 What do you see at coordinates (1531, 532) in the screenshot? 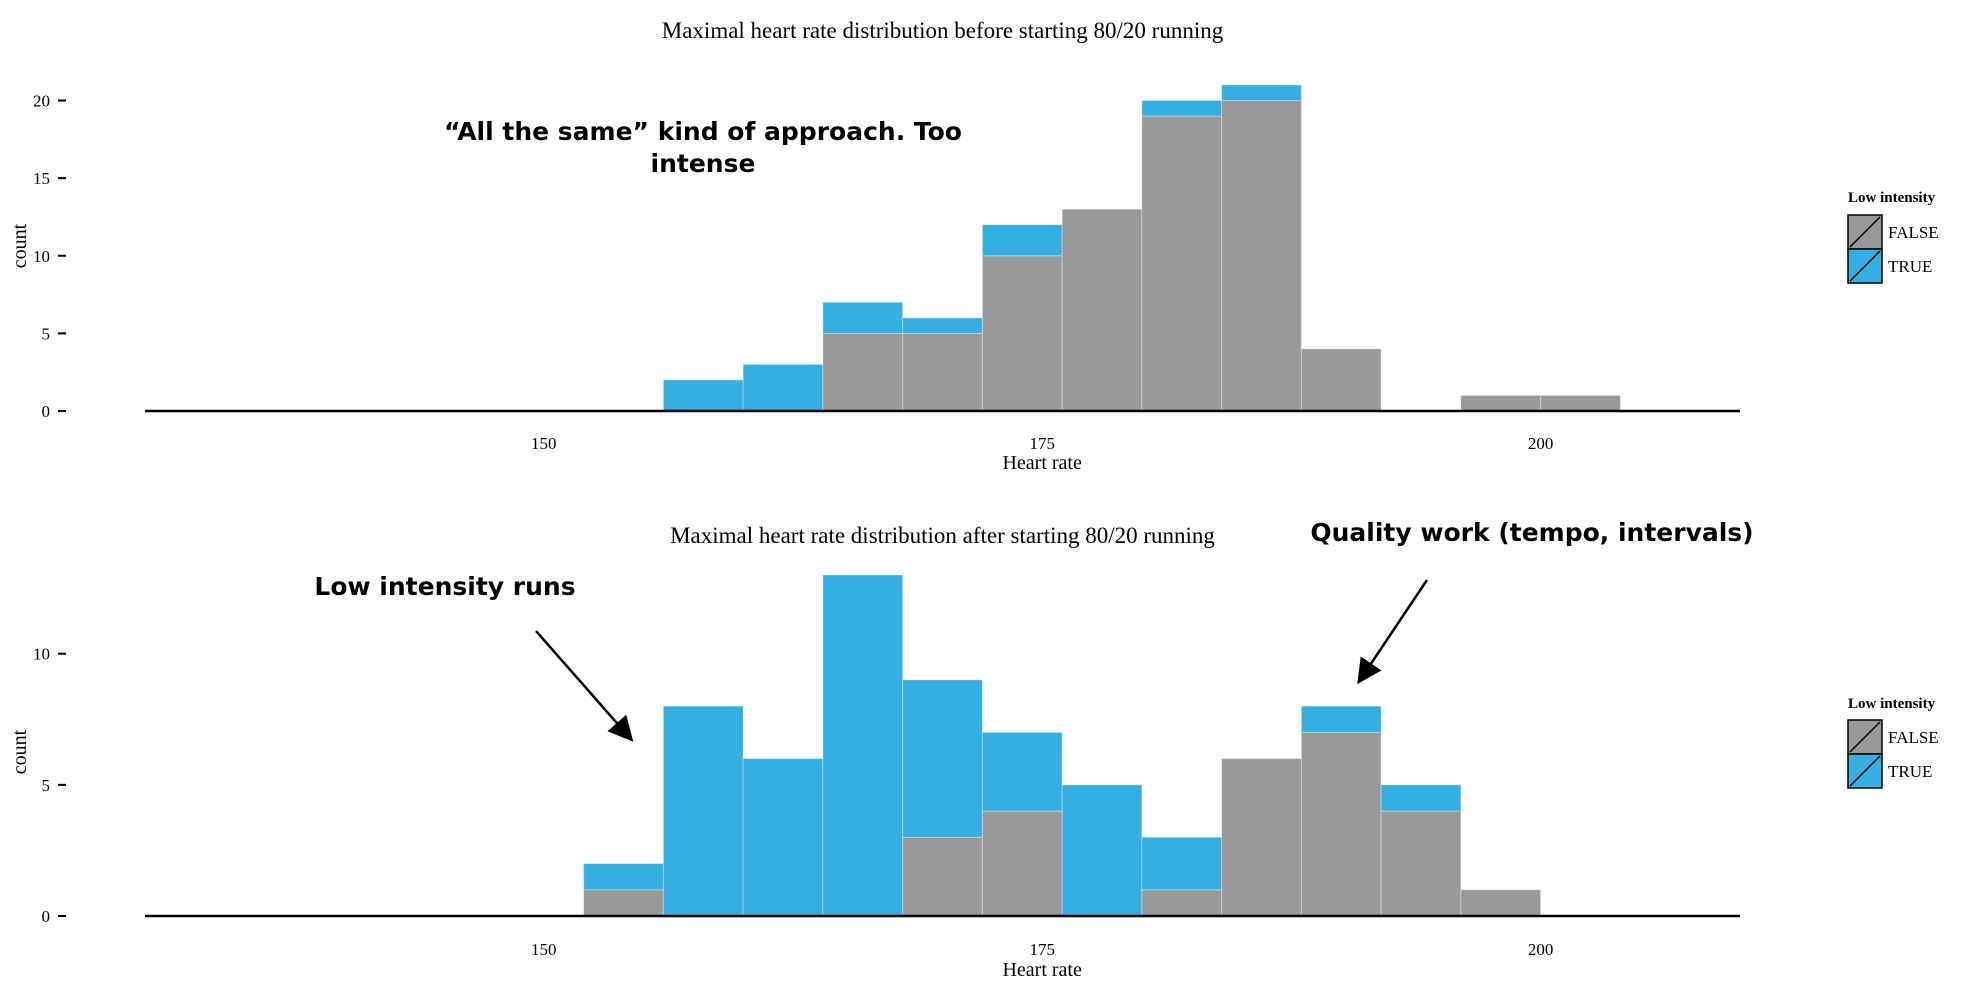
I see `annotation-text: Quality work (tempo, intervals)` at bounding box center [1531, 532].